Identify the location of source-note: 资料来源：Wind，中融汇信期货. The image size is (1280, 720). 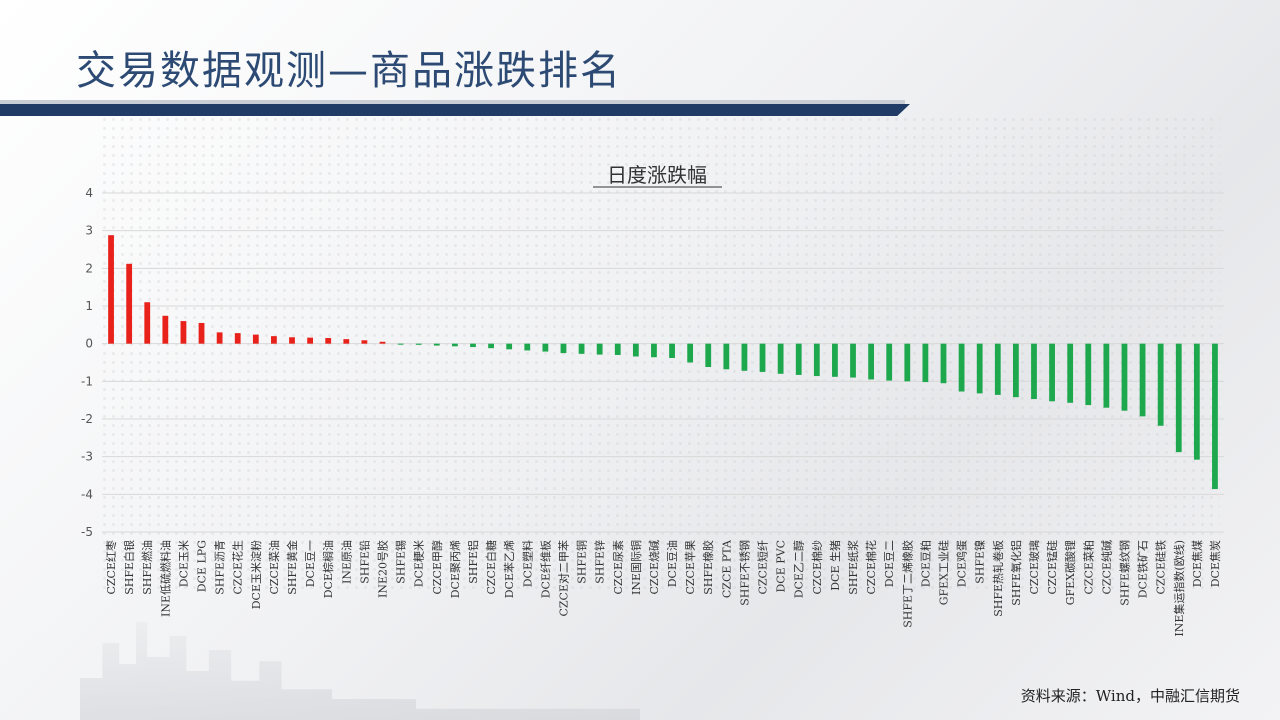
(1130, 696).